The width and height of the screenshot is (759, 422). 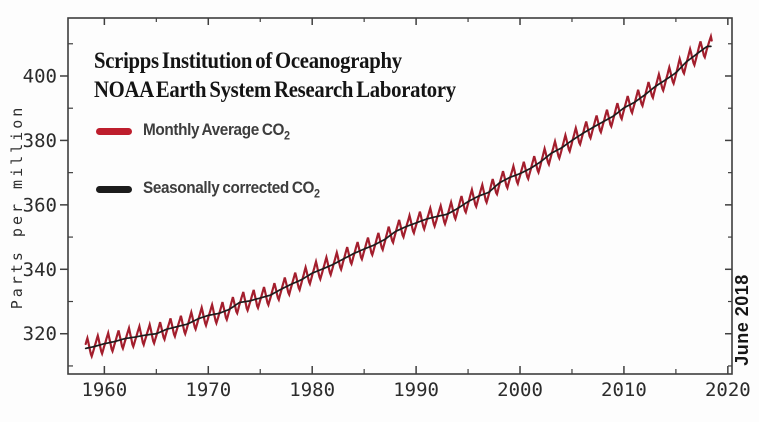 I want to click on legend-item-seasonally-corrected: Seasonally corrected CO2, so click(x=217, y=189).